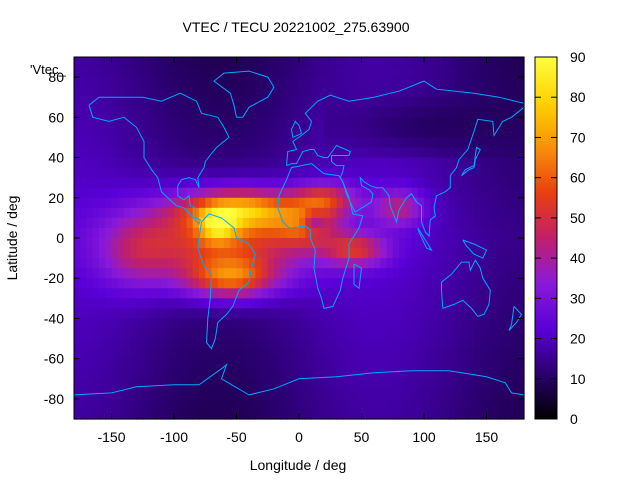  Describe the element at coordinates (578, 178) in the screenshot. I see `colorbar-tick-label: 60` at that location.